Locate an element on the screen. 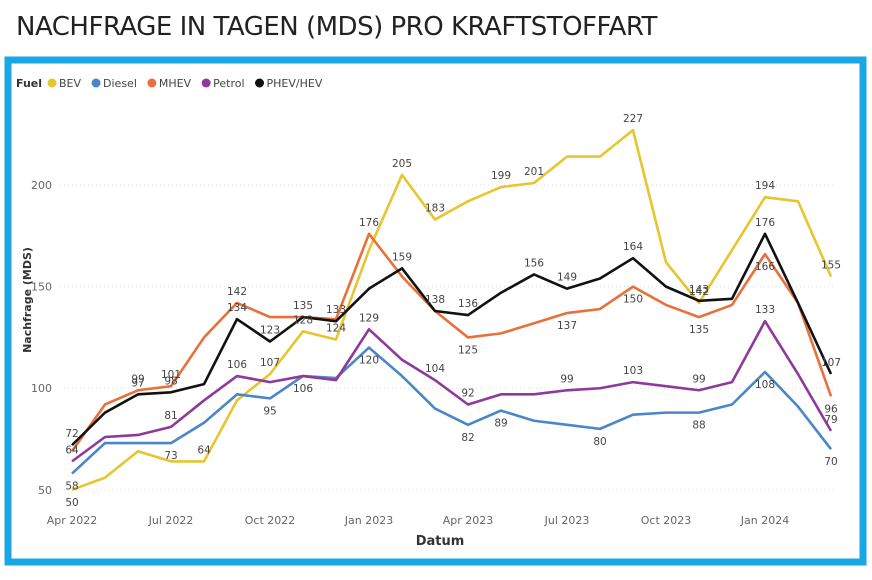 The width and height of the screenshot is (872, 580). data-label: 92 is located at coordinates (467, 393).